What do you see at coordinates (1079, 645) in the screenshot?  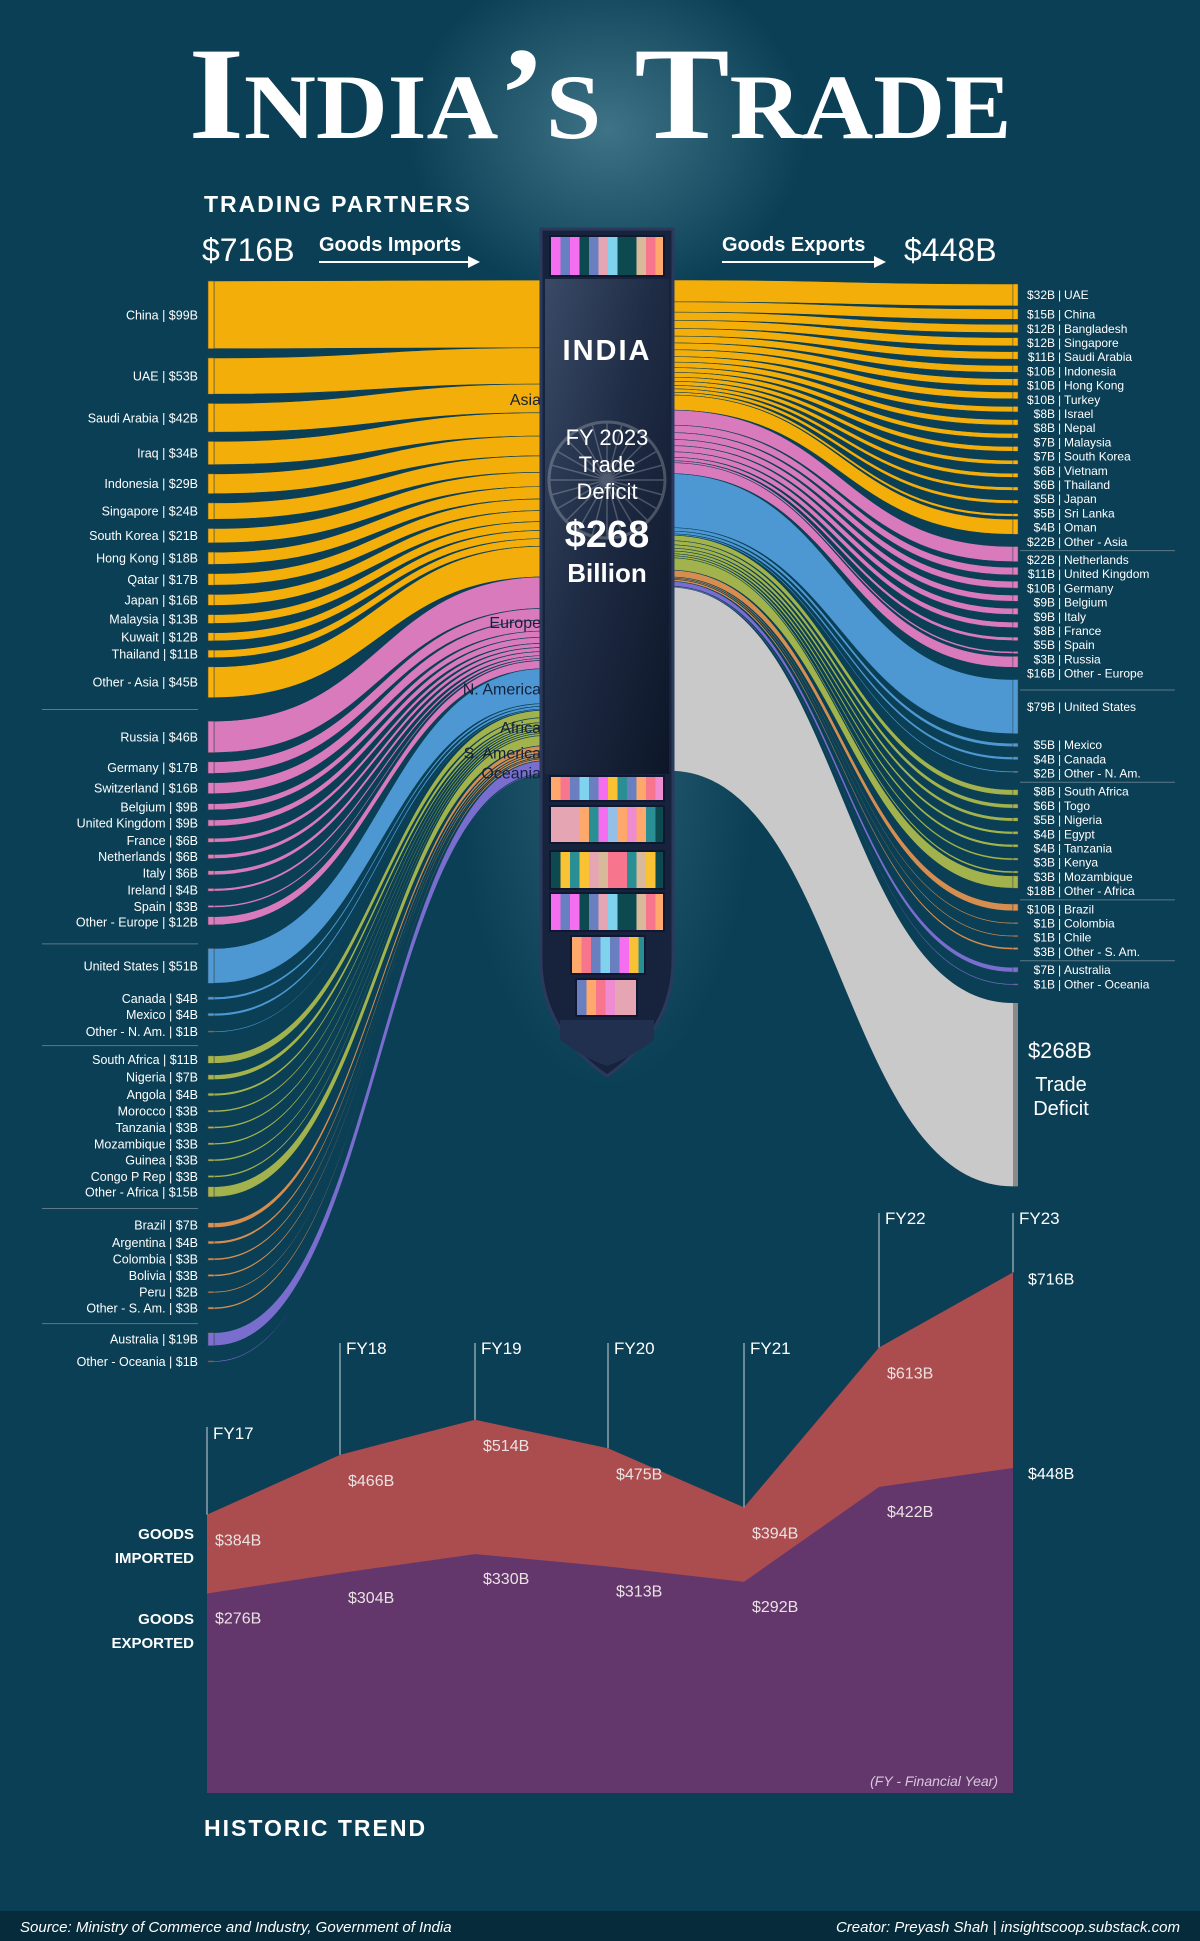 I see `export-partner-label: Spain` at bounding box center [1079, 645].